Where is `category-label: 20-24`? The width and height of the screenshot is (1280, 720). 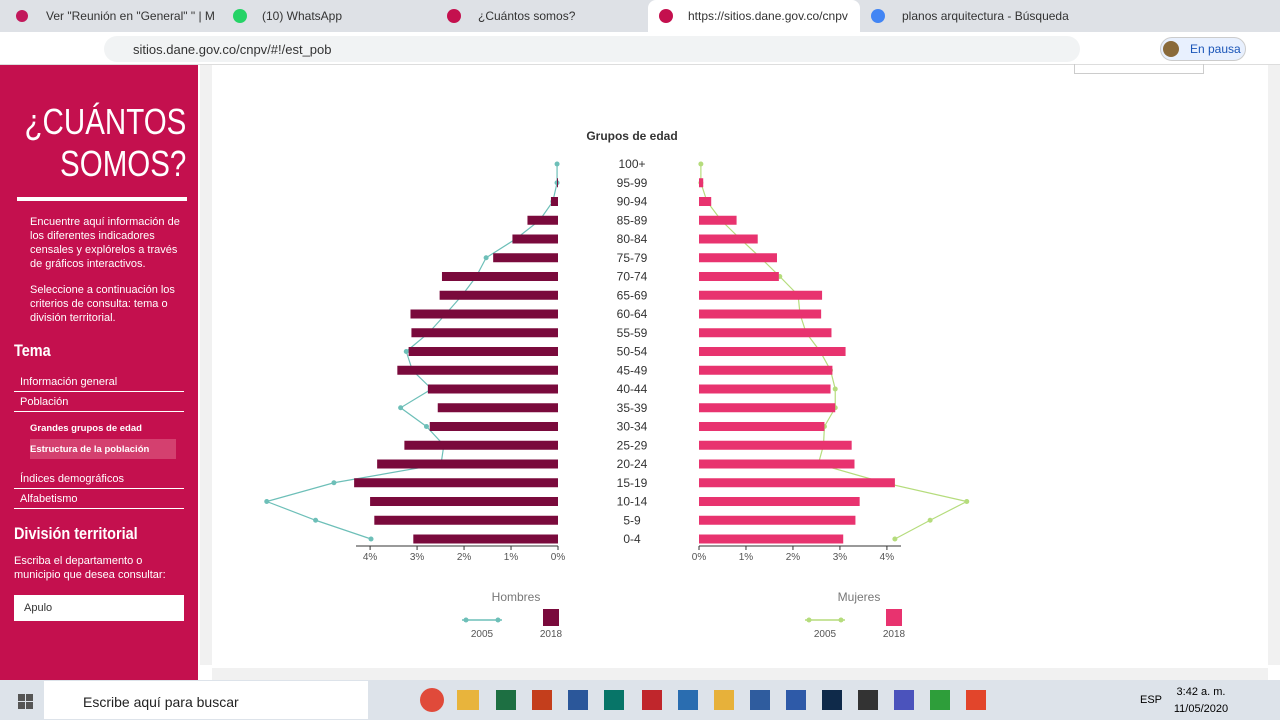 category-label: 20-24 is located at coordinates (632, 464).